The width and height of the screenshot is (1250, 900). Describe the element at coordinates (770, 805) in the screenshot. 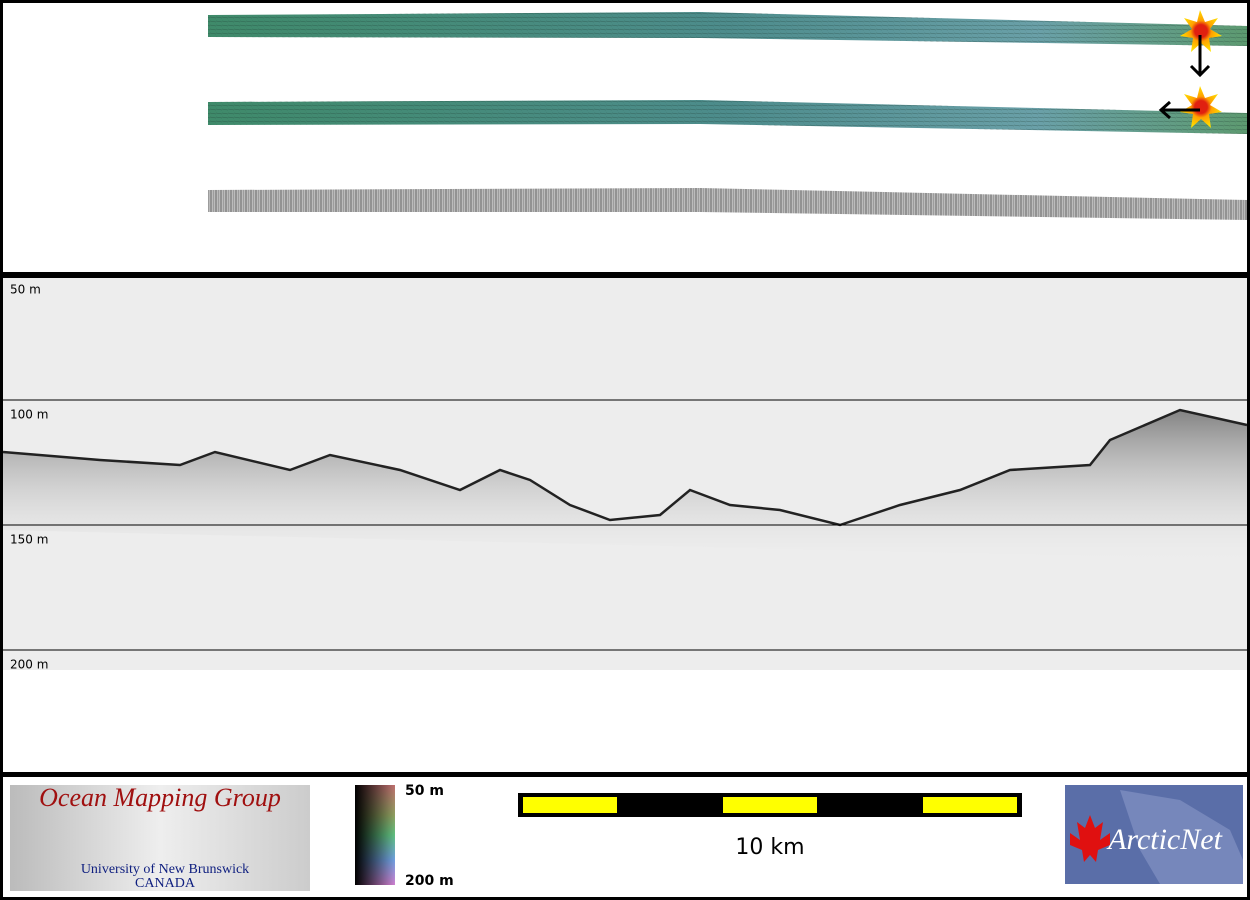

I see `scale-bar` at that location.